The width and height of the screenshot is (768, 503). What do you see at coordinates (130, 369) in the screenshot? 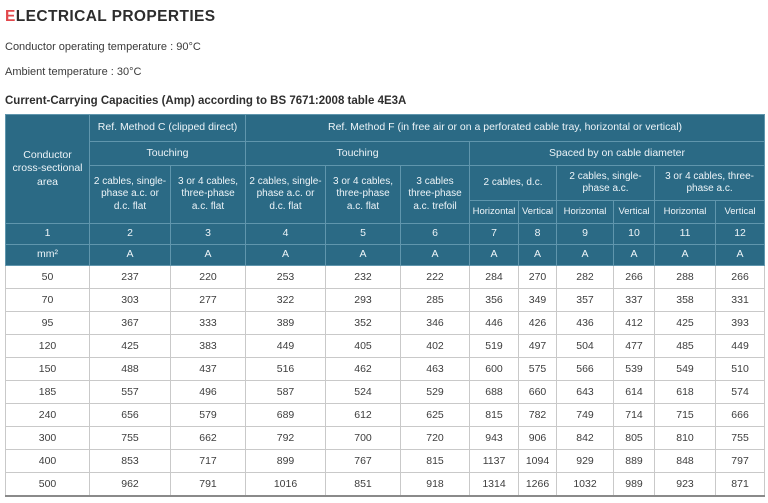
I see `capacity-cell: 488` at bounding box center [130, 369].